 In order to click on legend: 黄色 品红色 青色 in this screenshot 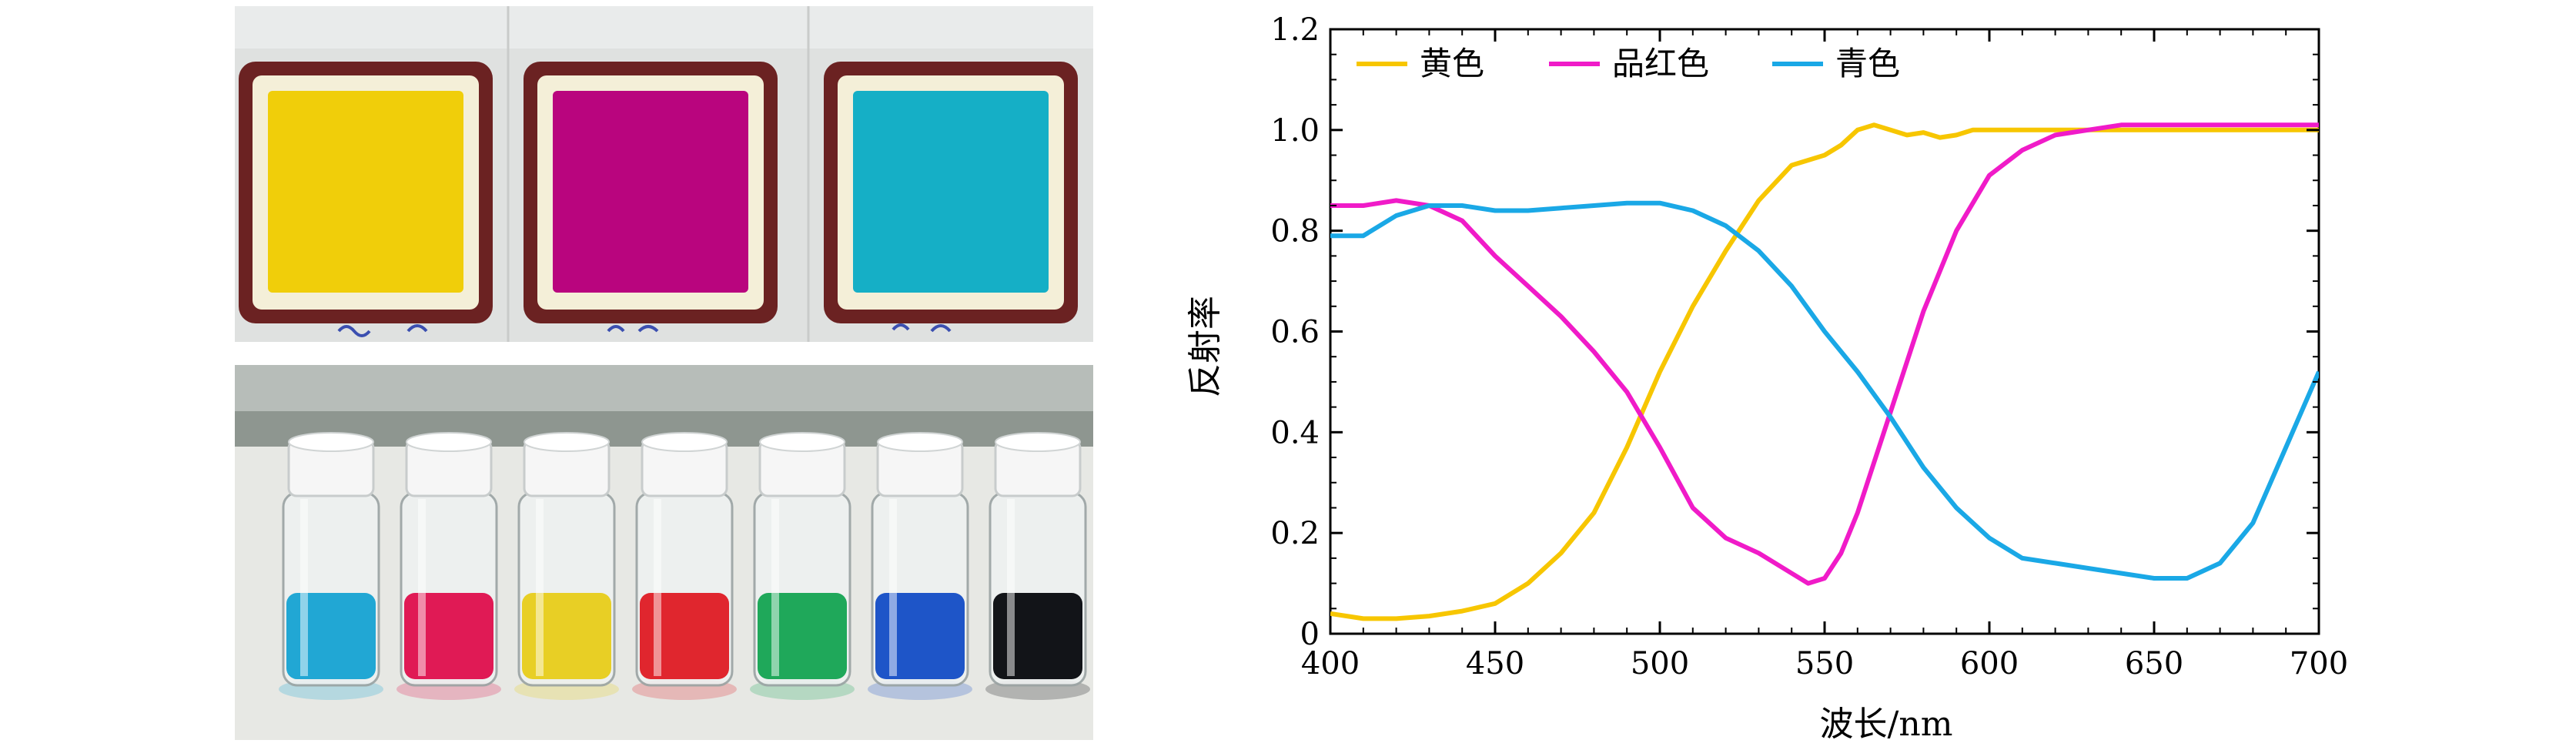, I will do `click(1629, 63)`.